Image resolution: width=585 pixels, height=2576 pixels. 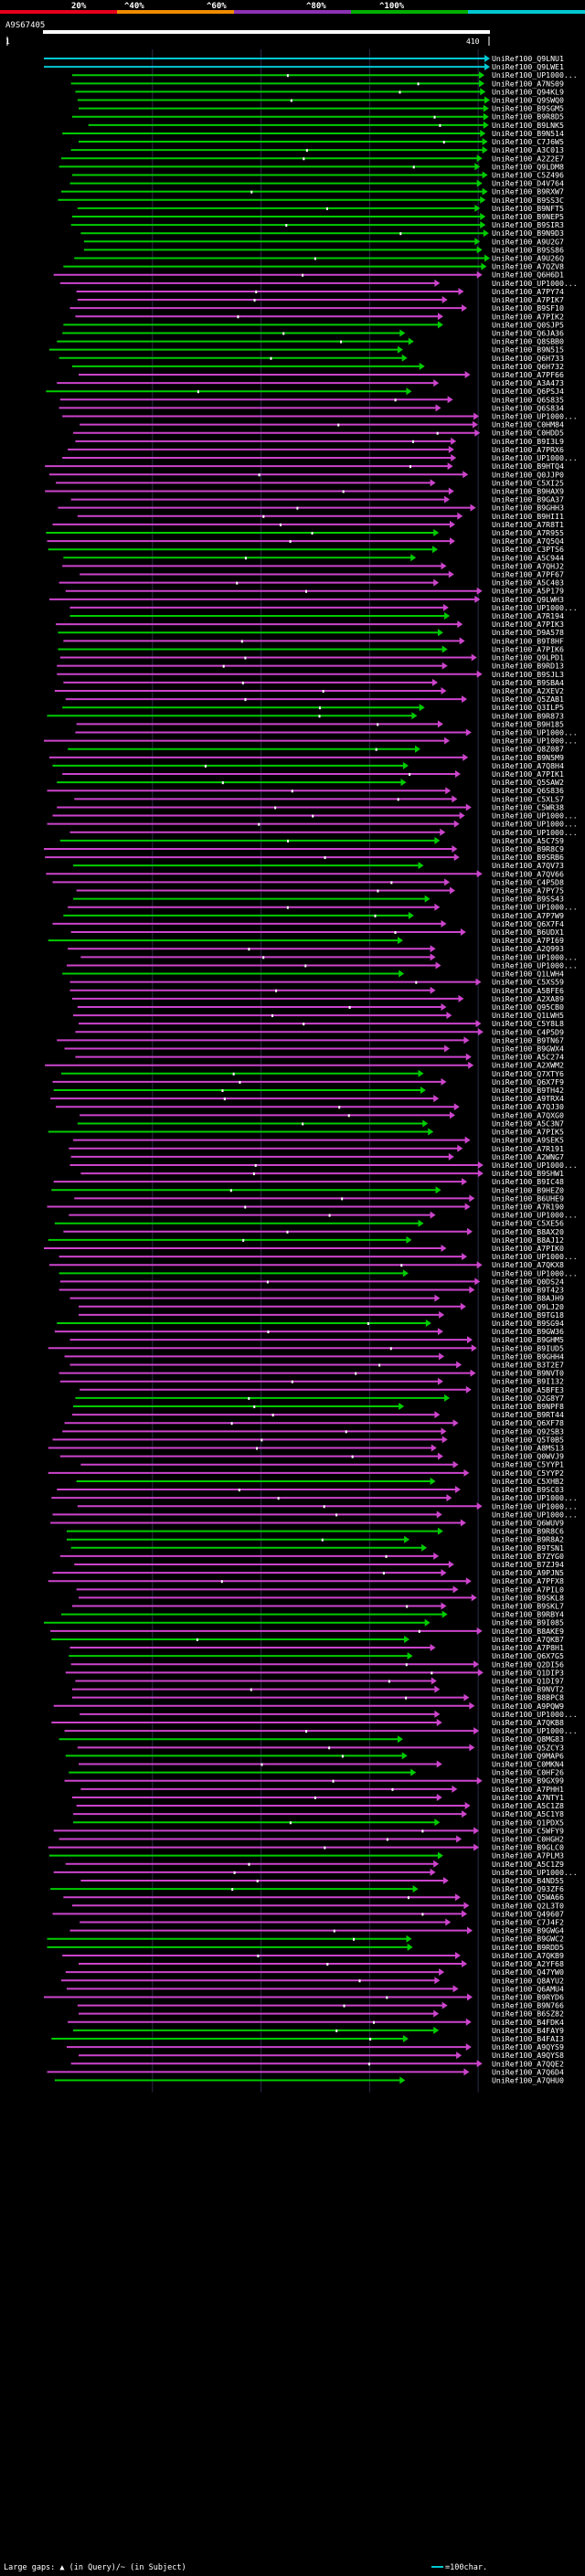 What do you see at coordinates (528, 1664) in the screenshot?
I see `subject-label: UniRef100_Q2DI56` at bounding box center [528, 1664].